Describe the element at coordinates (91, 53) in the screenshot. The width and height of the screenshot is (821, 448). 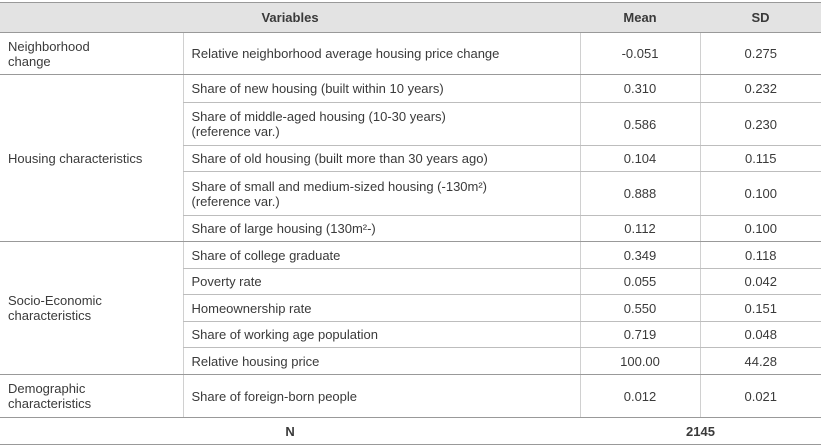
I see `group-cell: Neighborhood change` at that location.